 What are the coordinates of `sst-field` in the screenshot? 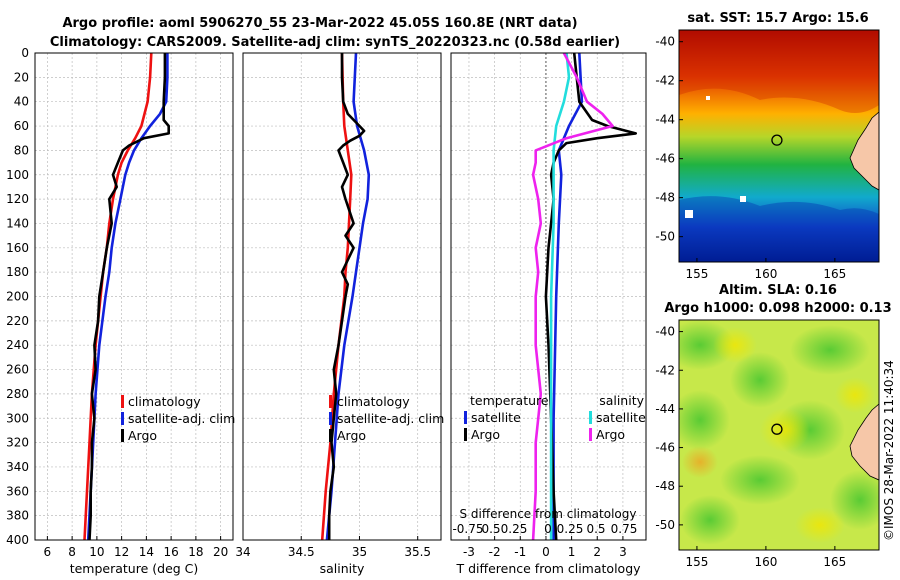 It's located at (779, 146).